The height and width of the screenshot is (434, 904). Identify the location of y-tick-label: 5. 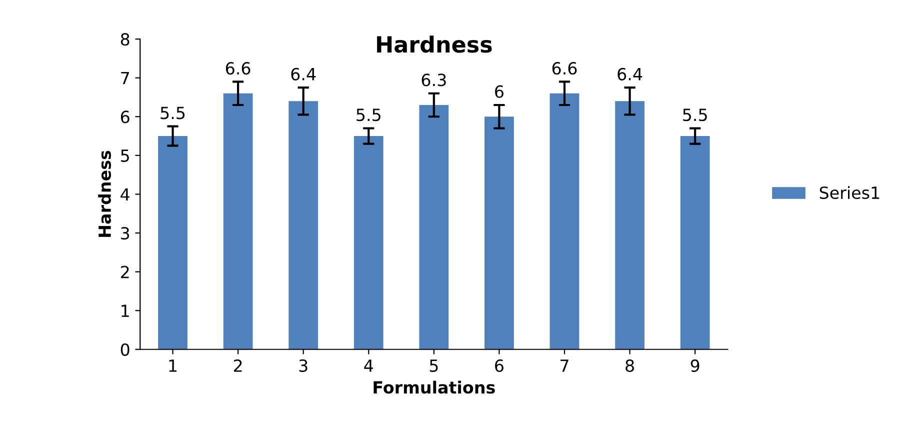
(125, 156).